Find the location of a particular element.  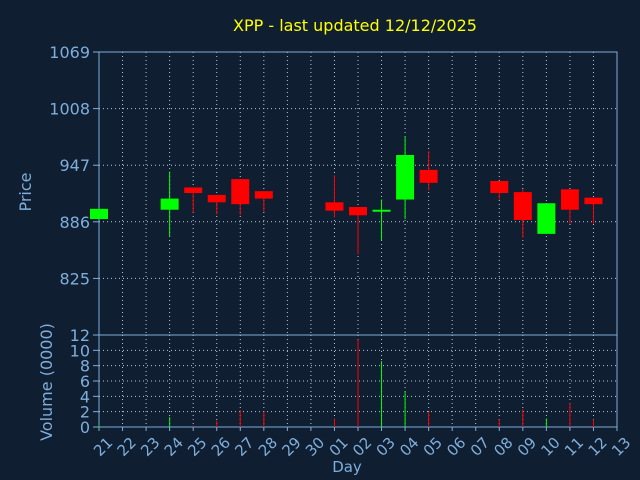

x-tick-label: 01 is located at coordinates (339, 447).